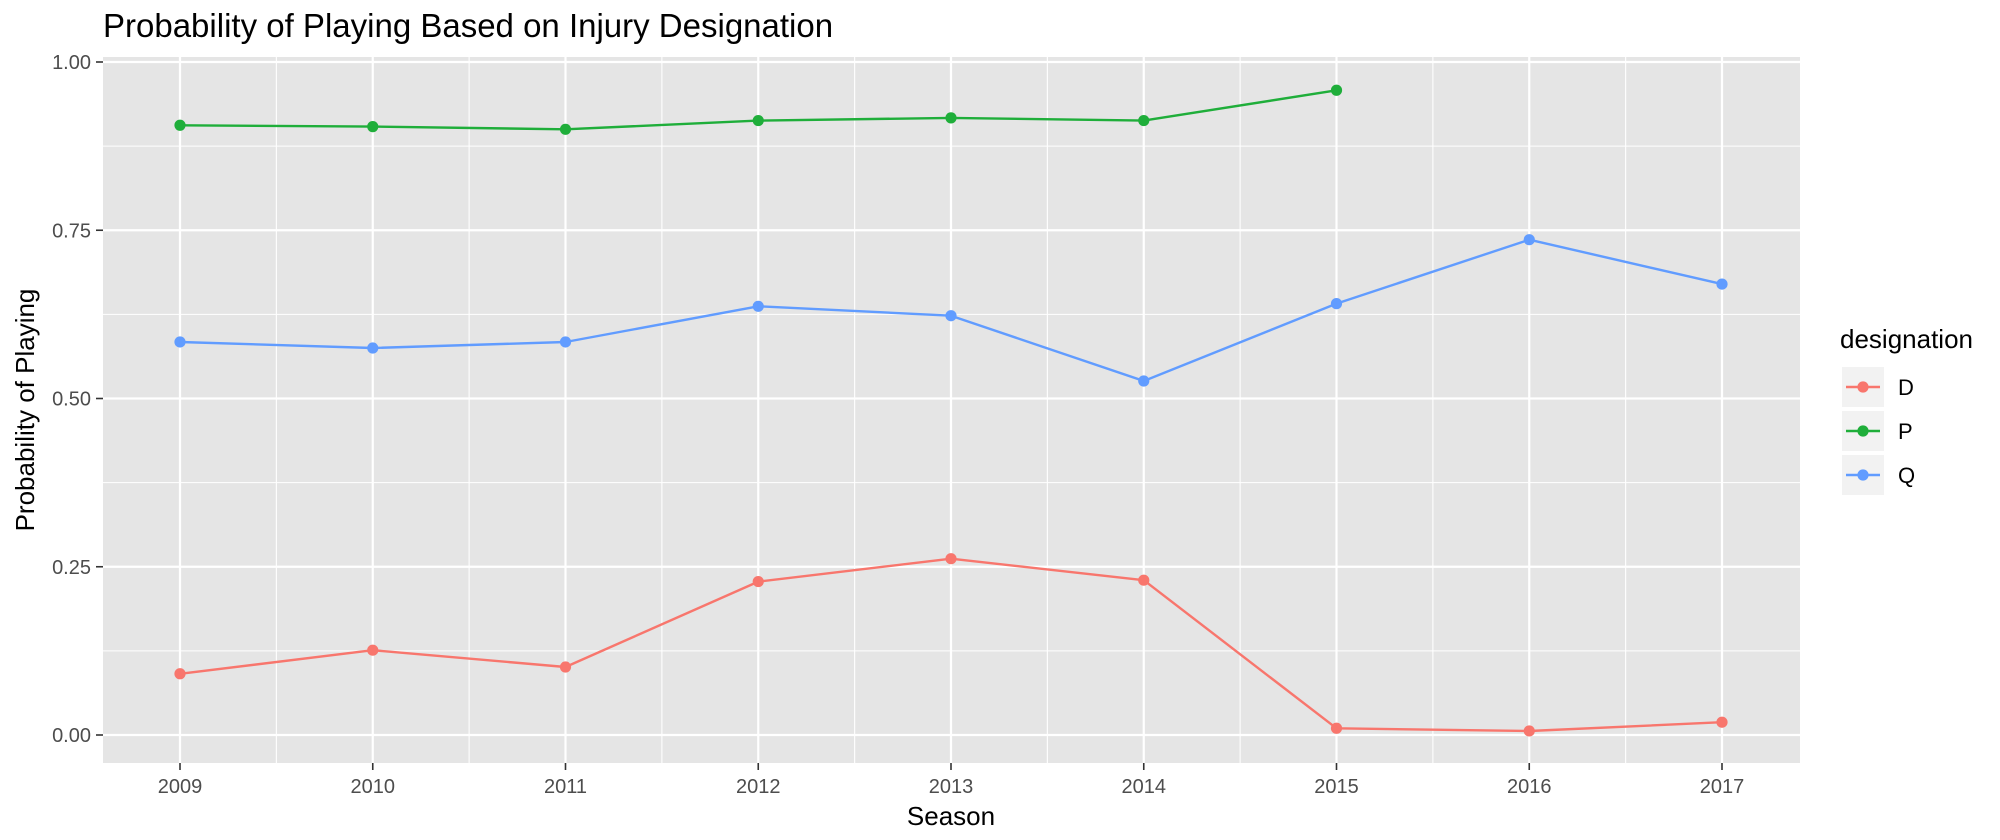 The image size is (2000, 840). What do you see at coordinates (565, 787) in the screenshot?
I see `x-tick-label: 2011` at bounding box center [565, 787].